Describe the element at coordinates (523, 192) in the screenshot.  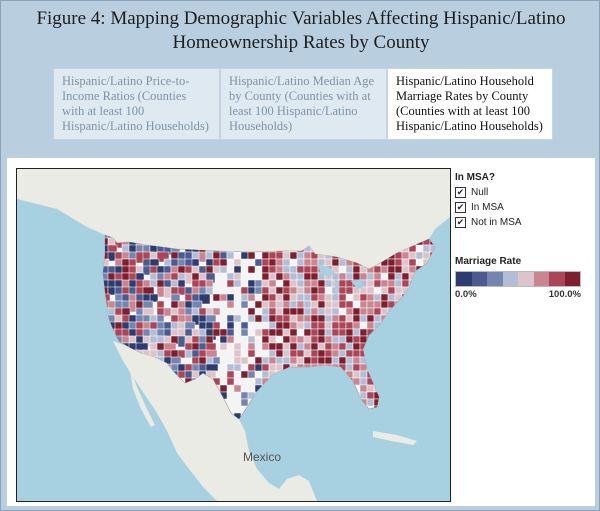
I see `filter-null: ✔ Null` at that location.